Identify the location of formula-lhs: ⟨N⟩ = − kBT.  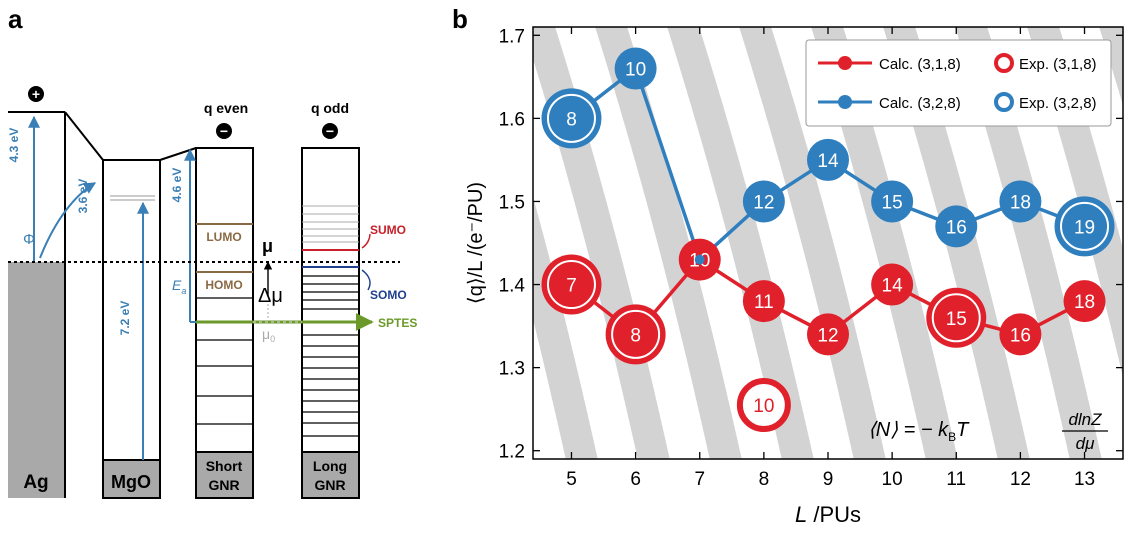
(919, 431).